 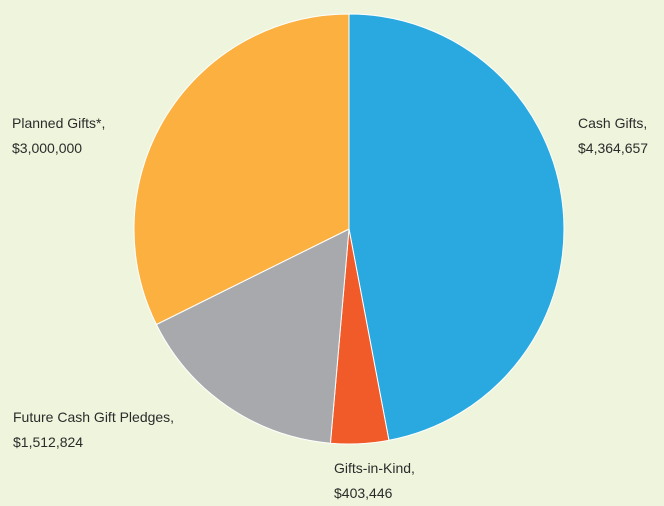 What do you see at coordinates (613, 123) in the screenshot?
I see `slice-label-name: Cash Gifts,` at bounding box center [613, 123].